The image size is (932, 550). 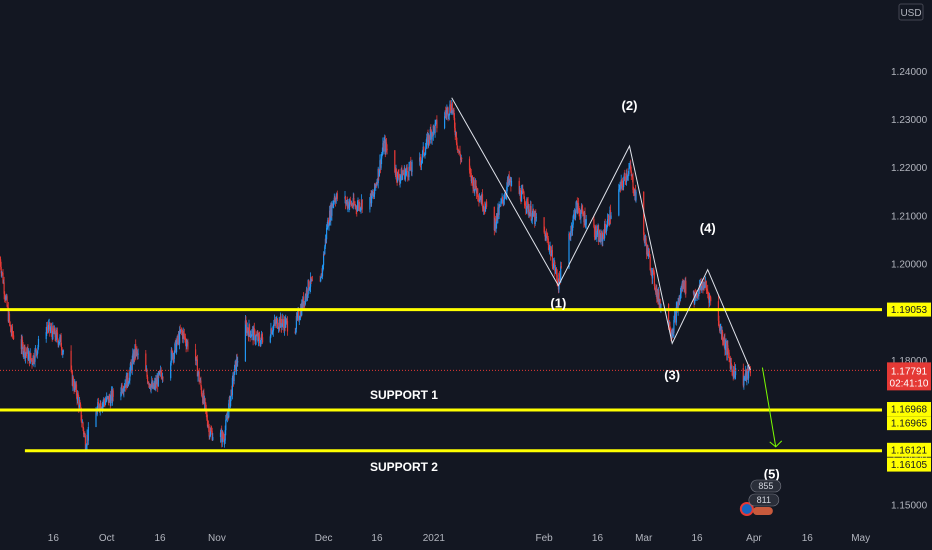 What do you see at coordinates (762, 511) in the screenshot?
I see `badge-bubble` at bounding box center [762, 511].